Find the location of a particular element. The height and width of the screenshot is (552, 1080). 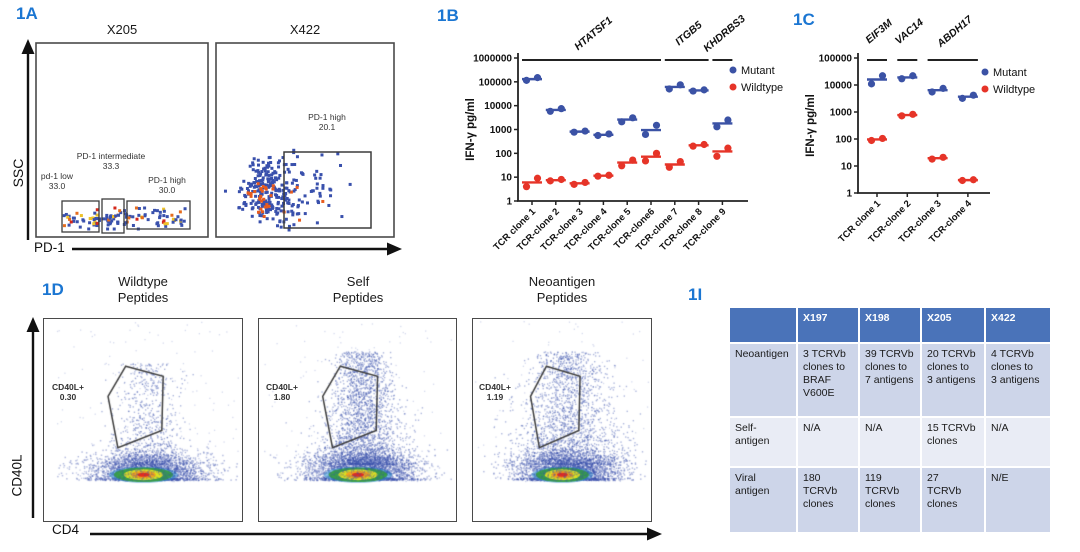

gate-name: PD-1 high is located at coordinates (167, 180).